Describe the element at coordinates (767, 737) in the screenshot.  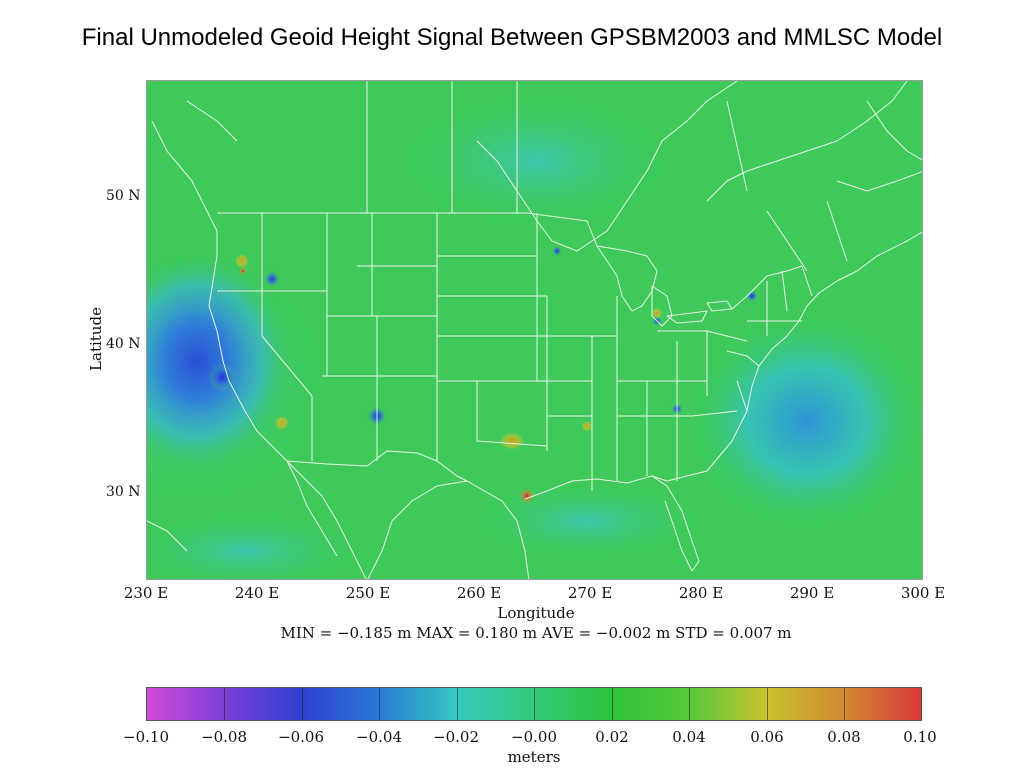
I see `colorbar-label: 0.06` at that location.